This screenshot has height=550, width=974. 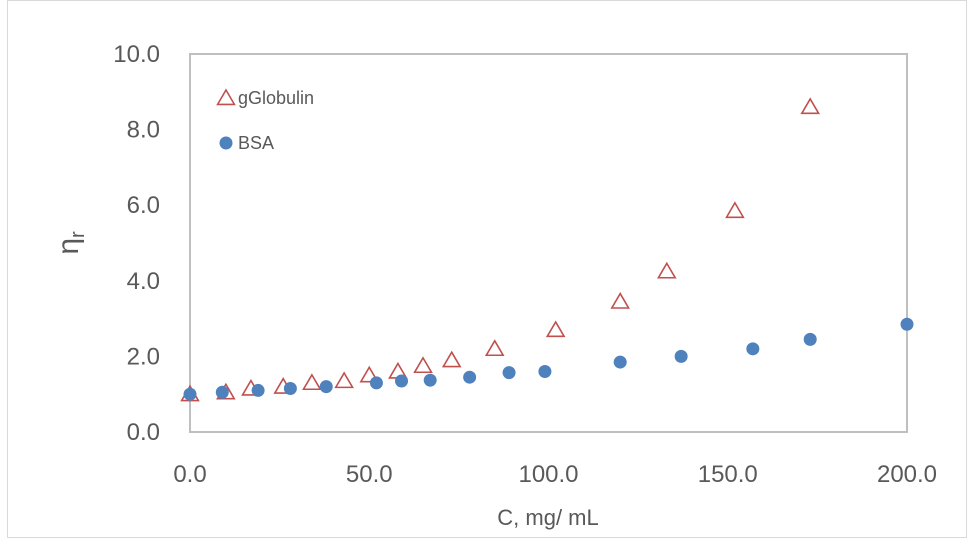 I want to click on x-tick-label: 0.0, so click(x=189, y=474).